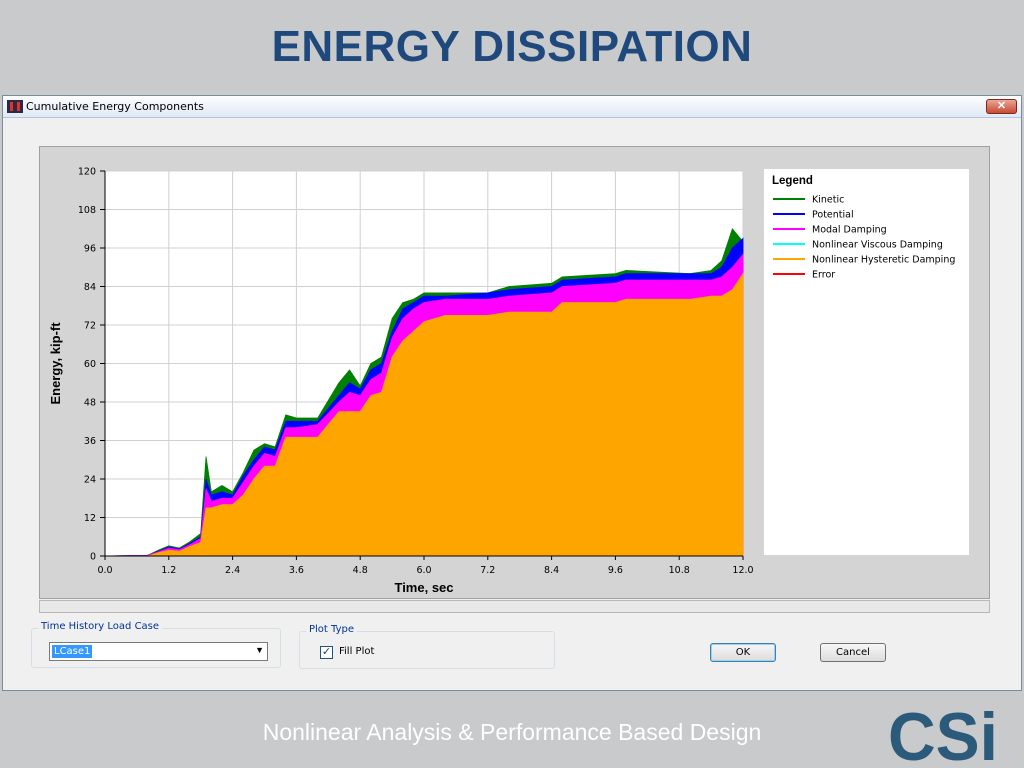  Describe the element at coordinates (115, 106) in the screenshot. I see `dialog-title: Cumulative Energy Components` at that location.